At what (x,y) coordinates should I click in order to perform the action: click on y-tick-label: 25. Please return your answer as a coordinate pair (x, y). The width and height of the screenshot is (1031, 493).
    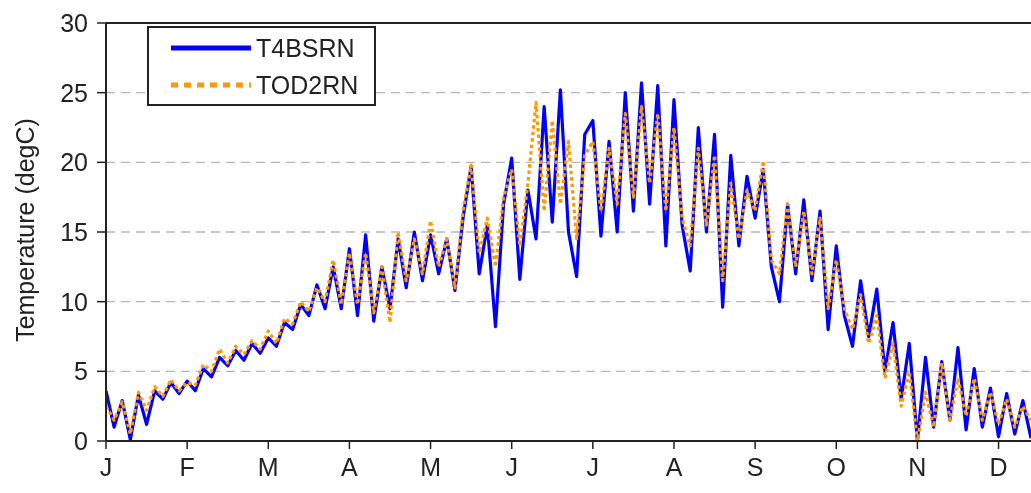
    Looking at the image, I should click on (74, 92).